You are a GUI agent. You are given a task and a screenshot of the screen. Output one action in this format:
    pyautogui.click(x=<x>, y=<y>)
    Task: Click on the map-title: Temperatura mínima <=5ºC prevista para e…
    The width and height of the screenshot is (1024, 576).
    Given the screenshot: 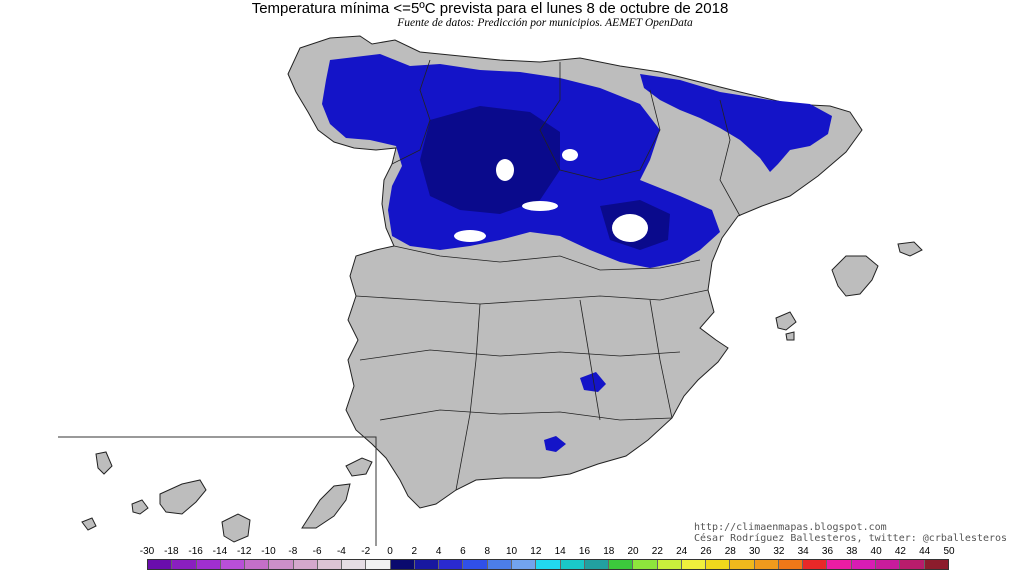 What is the action you would take?
    pyautogui.click(x=490, y=8)
    